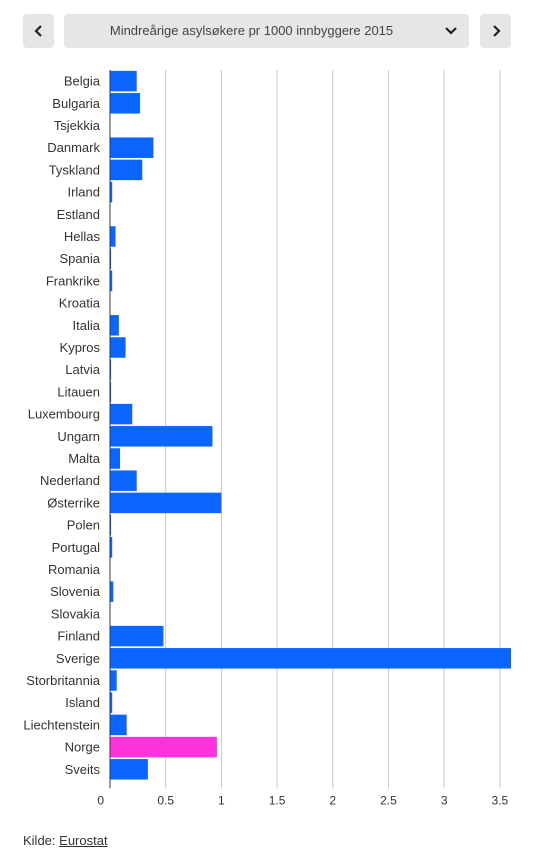 This screenshot has height=849, width=539. What do you see at coordinates (82, 369) in the screenshot?
I see `category-label: Latvia` at bounding box center [82, 369].